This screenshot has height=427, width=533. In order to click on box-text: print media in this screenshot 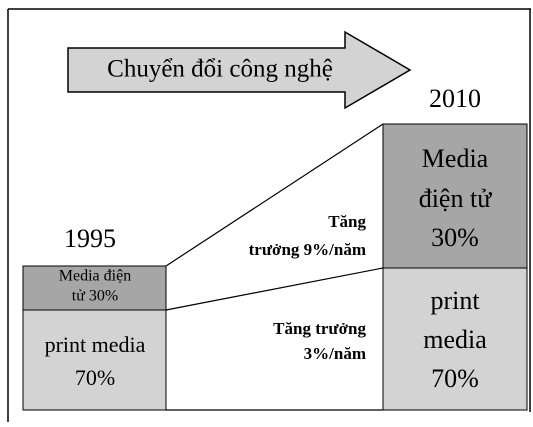, I will do `click(95, 344)`.